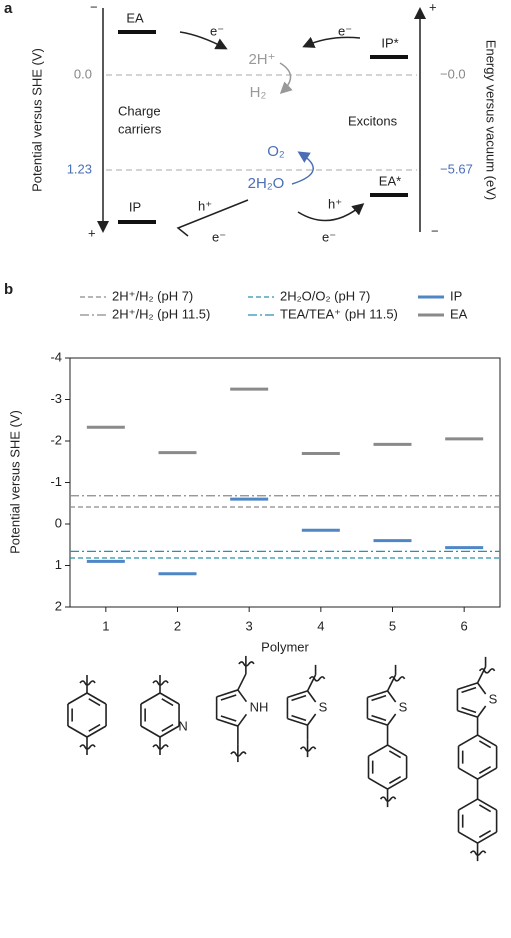 This screenshot has width=511, height=938. What do you see at coordinates (105, 625) in the screenshot?
I see `x-tick-label: 1` at bounding box center [105, 625].